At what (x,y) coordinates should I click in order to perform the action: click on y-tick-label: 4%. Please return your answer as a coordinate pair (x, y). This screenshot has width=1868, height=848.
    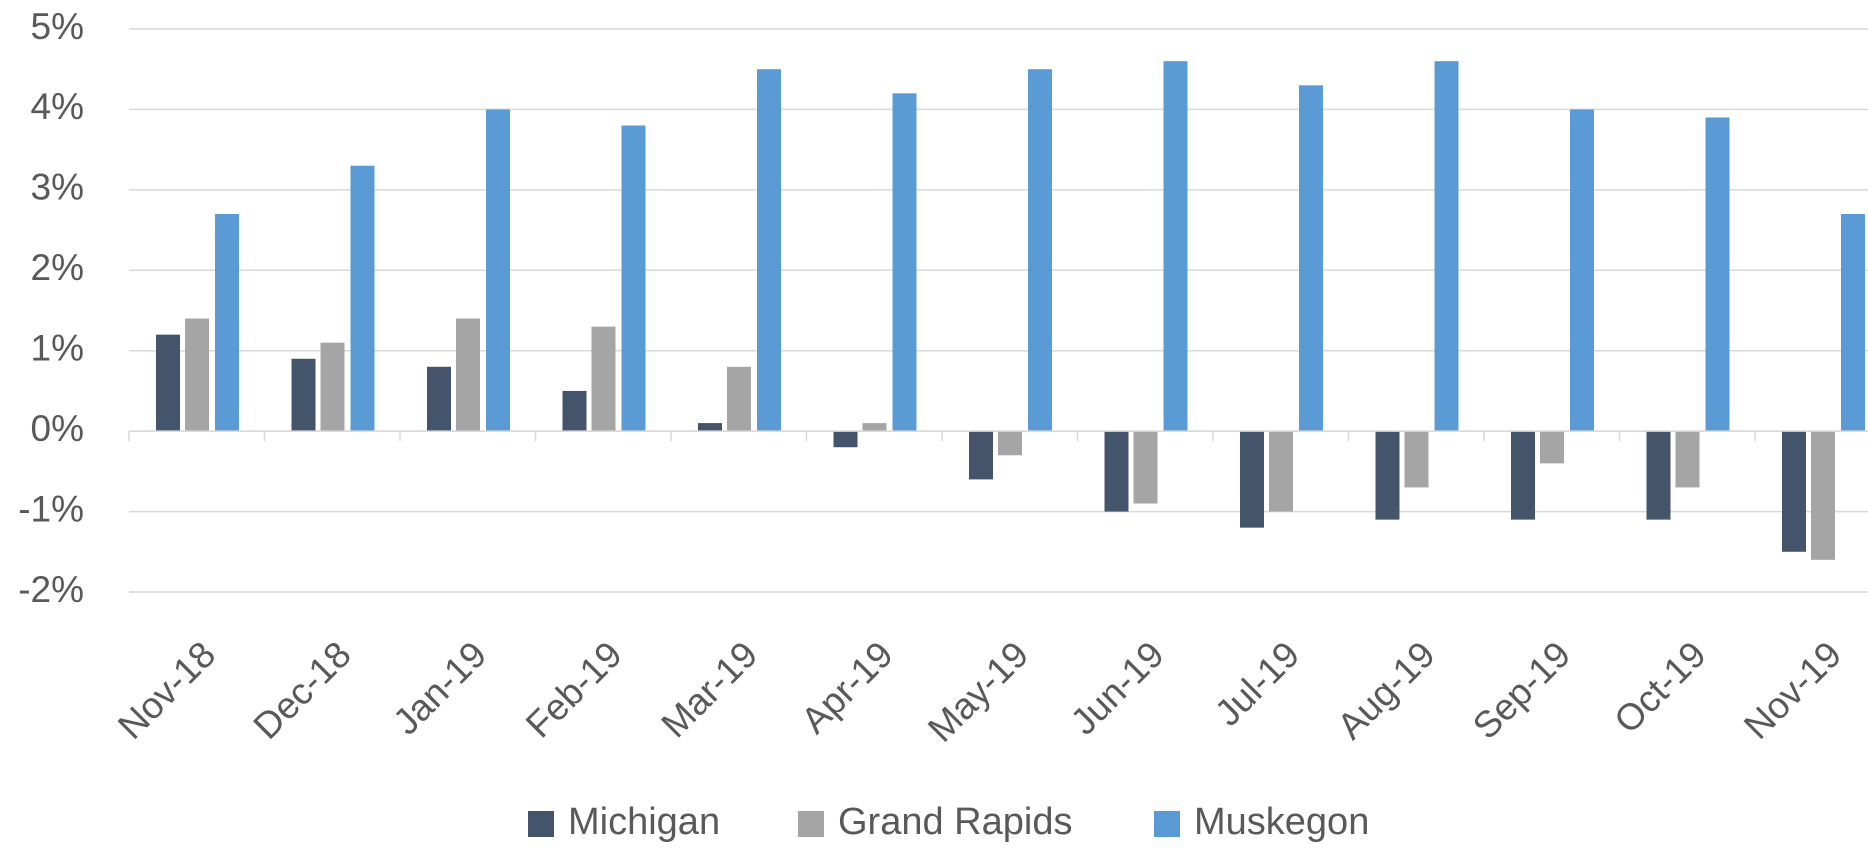
    Looking at the image, I should click on (57, 106).